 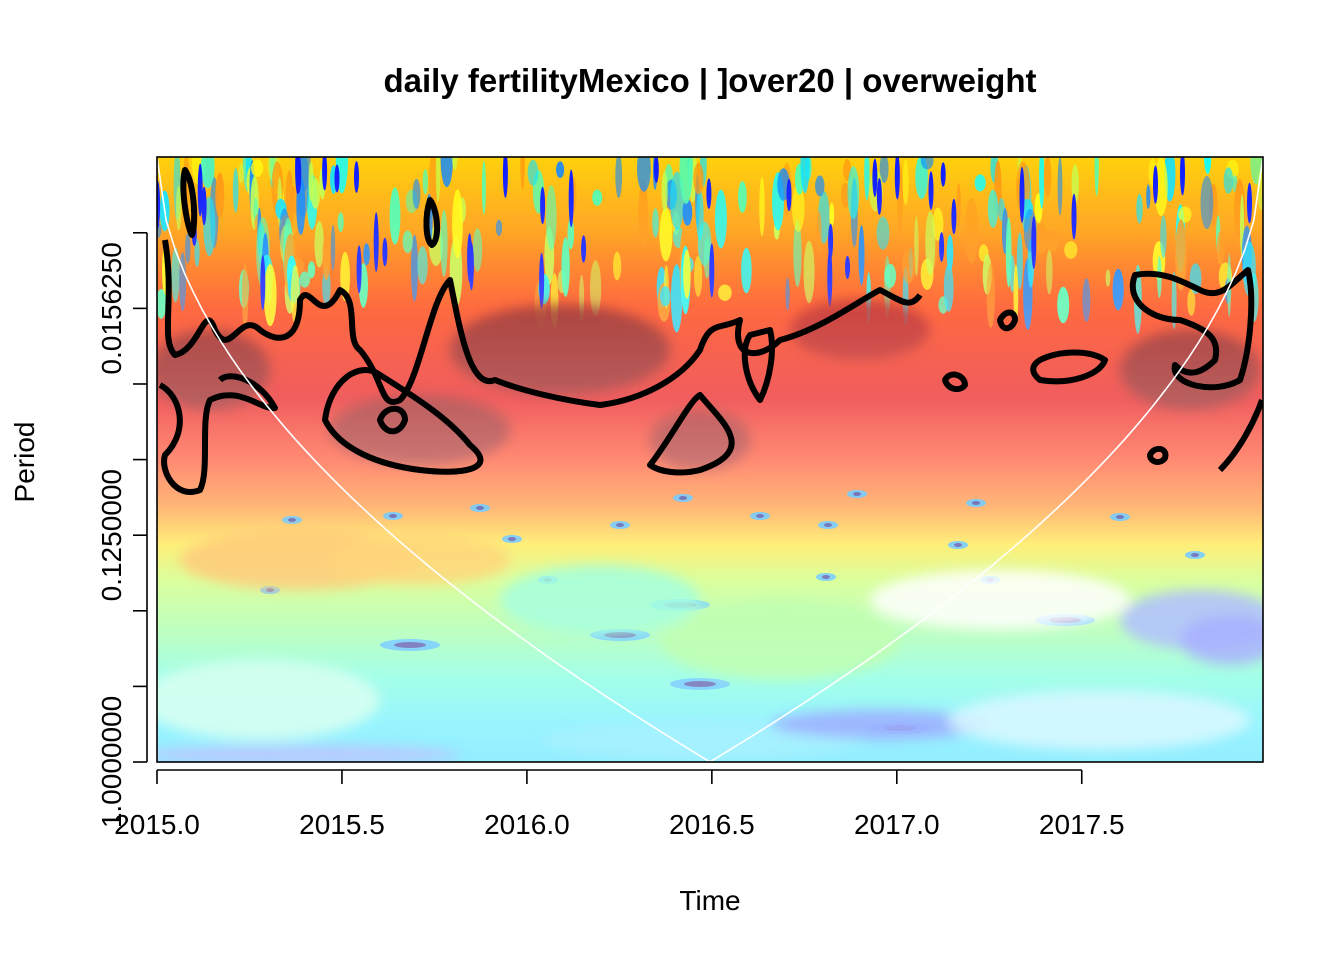 What do you see at coordinates (342, 824) in the screenshot?
I see `x-tick-label: 2015.5` at bounding box center [342, 824].